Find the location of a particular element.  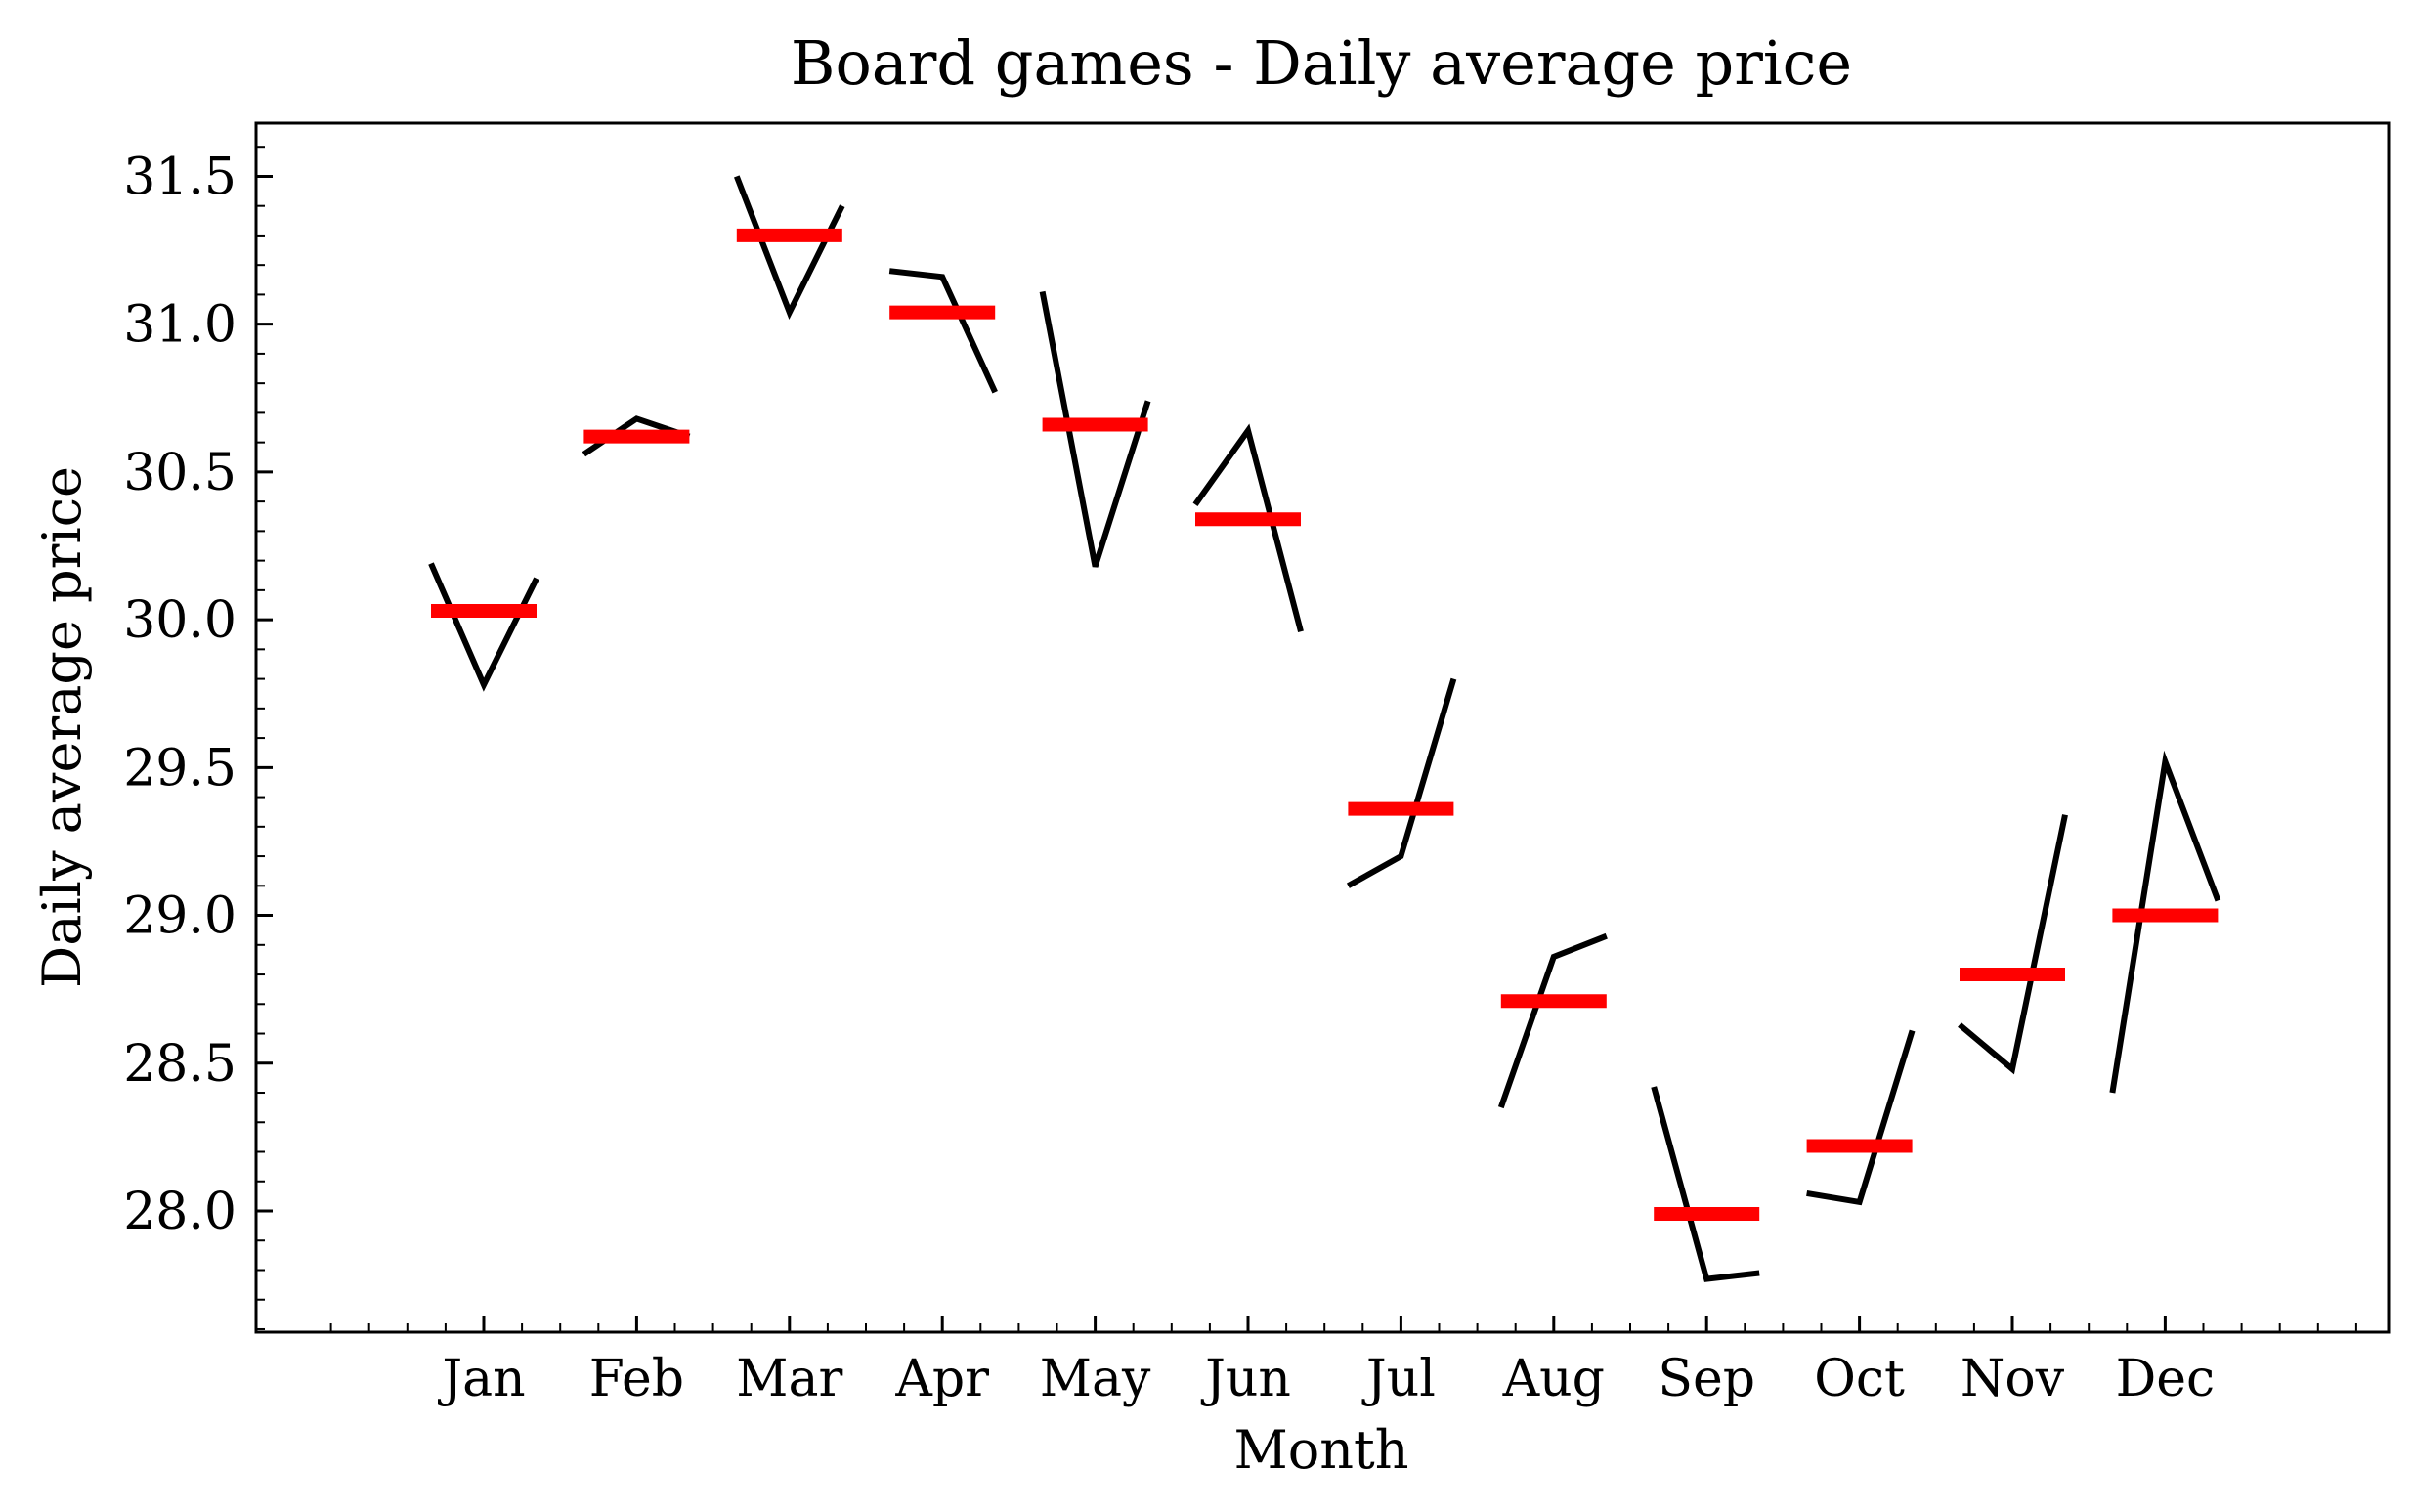

line-jul is located at coordinates (1401, 782).